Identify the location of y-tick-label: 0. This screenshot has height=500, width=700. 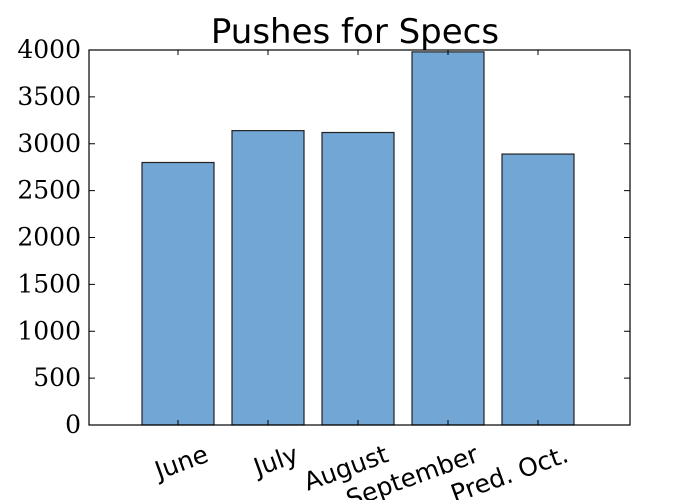
(73, 424).